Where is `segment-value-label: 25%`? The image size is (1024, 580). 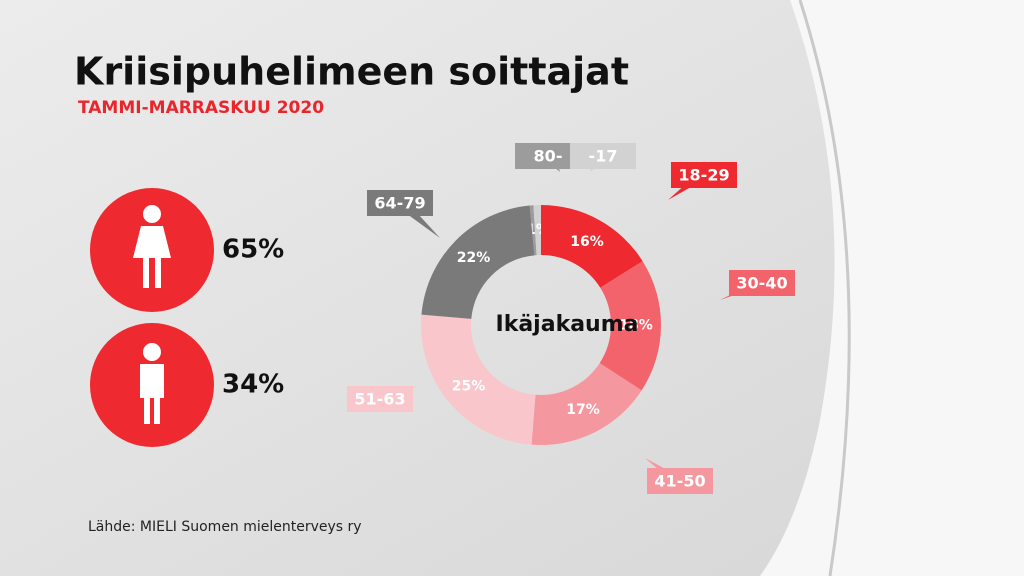
segment-value-label: 25% is located at coordinates (469, 386).